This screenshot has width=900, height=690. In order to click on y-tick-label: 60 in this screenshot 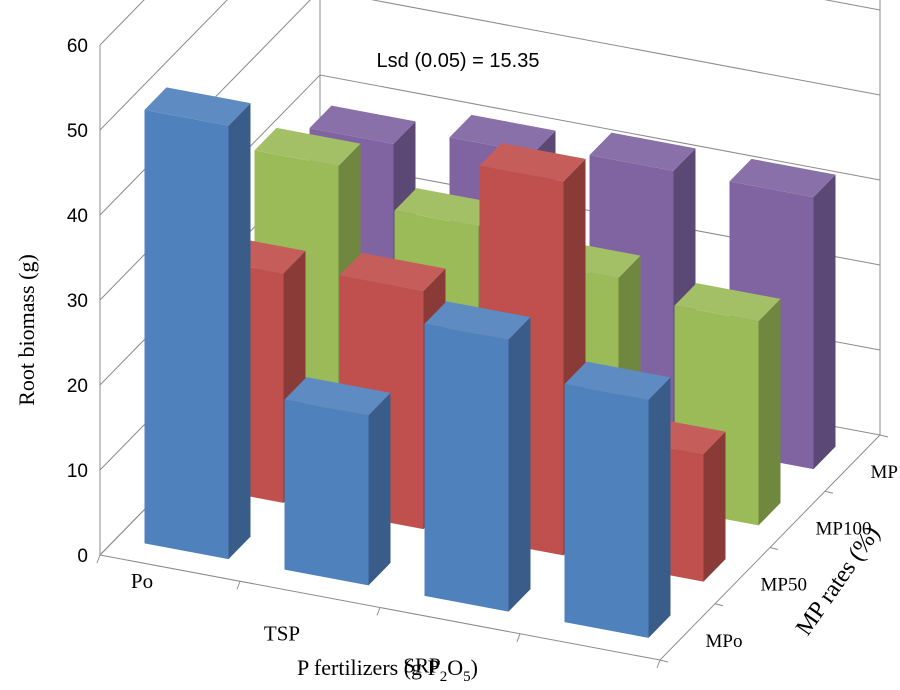, I will do `click(77, 46)`.